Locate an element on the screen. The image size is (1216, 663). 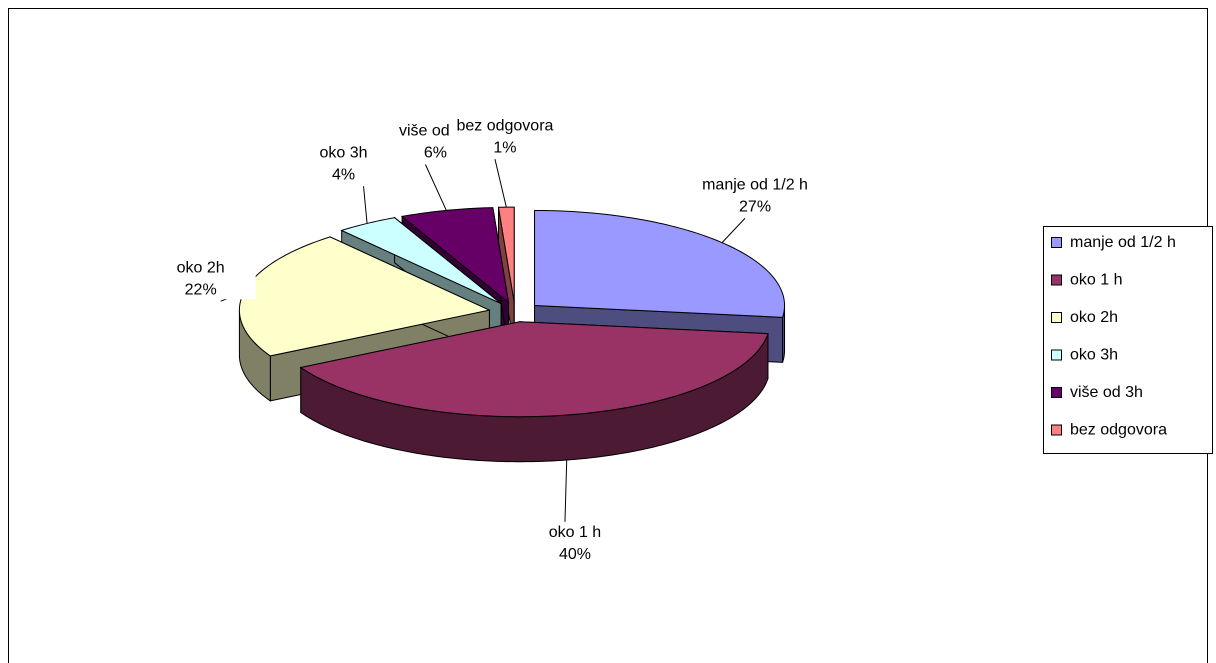
data-label-name: oko 1 h is located at coordinates (575, 532).